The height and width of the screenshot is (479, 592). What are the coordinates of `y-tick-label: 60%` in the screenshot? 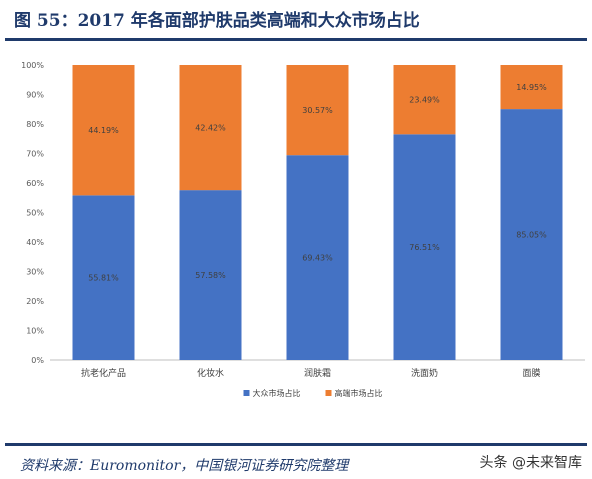 It's located at (35, 183).